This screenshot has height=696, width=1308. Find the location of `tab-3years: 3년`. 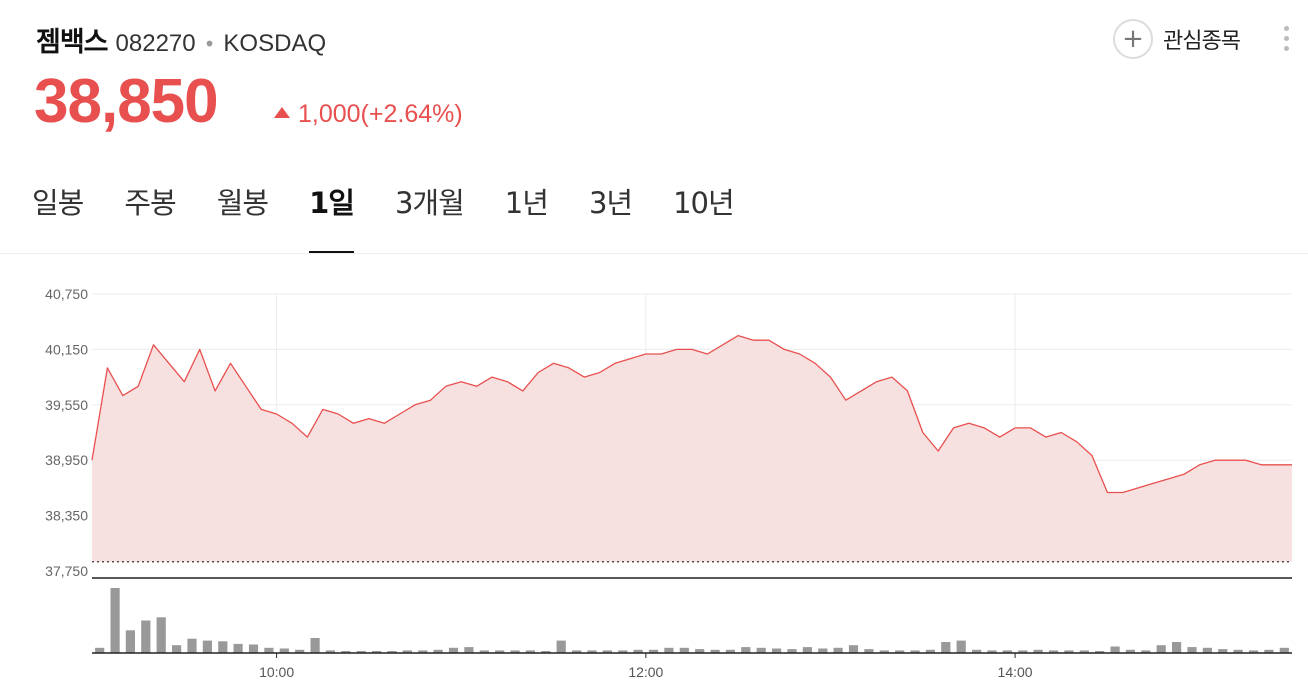

tab-3years: 3년 is located at coordinates (610, 203).